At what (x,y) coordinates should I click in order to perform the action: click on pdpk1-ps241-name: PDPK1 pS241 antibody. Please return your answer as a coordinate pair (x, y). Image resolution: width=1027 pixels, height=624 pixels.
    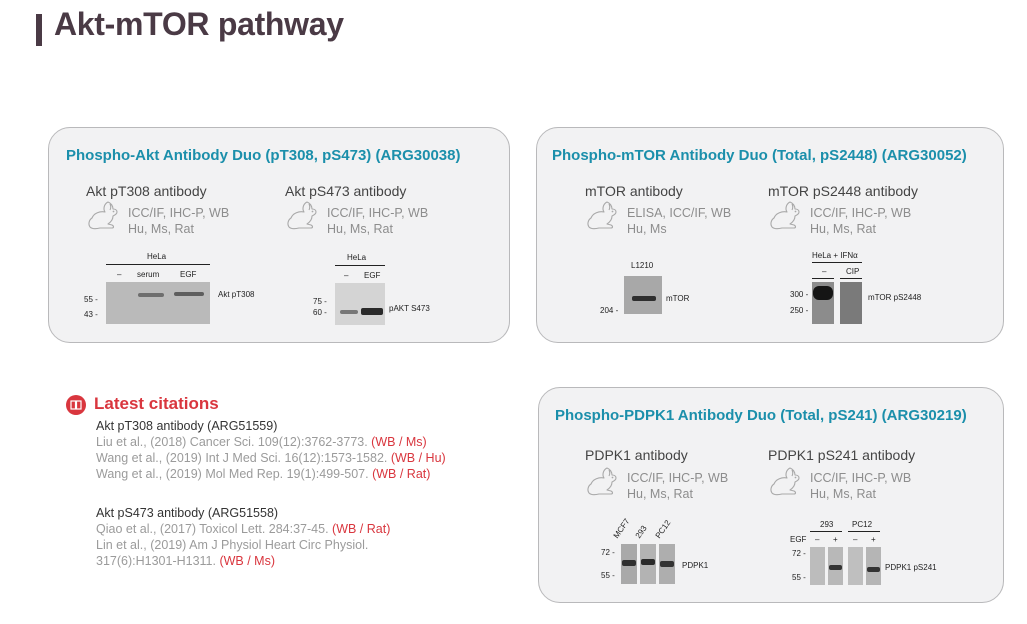
    Looking at the image, I should click on (842, 455).